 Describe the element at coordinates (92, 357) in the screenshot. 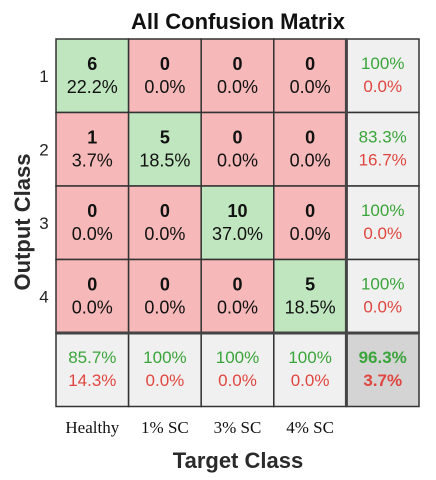

I see `col-summary-correct: 85.7%` at that location.